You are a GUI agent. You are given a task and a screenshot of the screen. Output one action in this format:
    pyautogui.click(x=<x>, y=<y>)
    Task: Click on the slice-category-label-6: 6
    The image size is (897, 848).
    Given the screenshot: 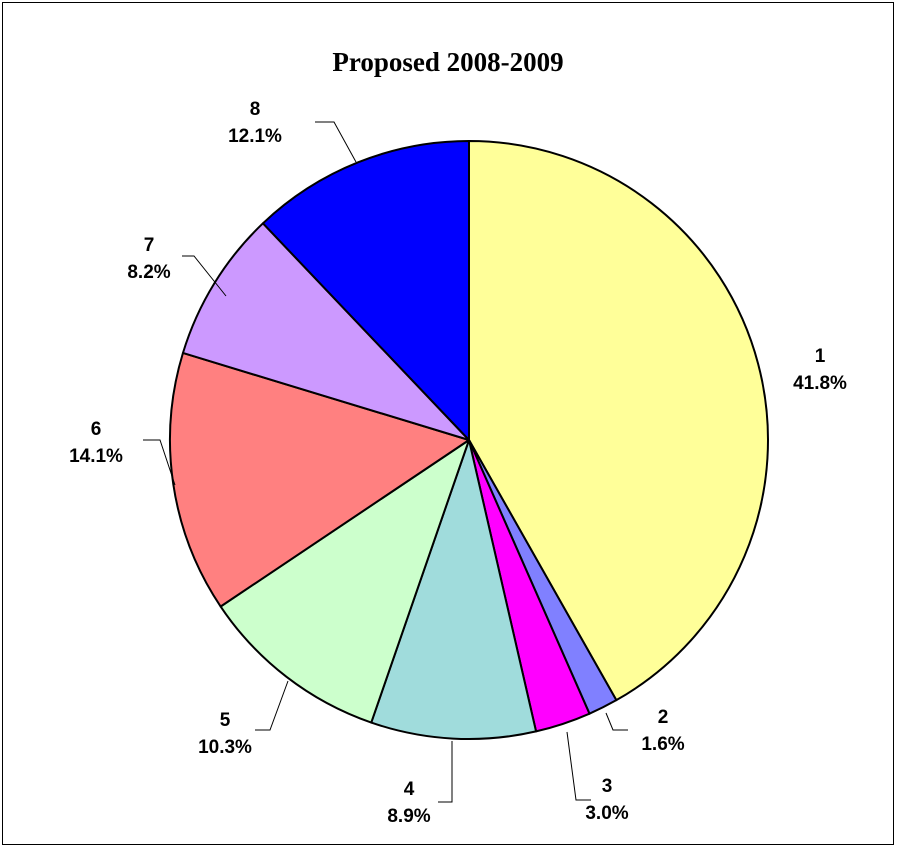 What is the action you would take?
    pyautogui.click(x=96, y=429)
    